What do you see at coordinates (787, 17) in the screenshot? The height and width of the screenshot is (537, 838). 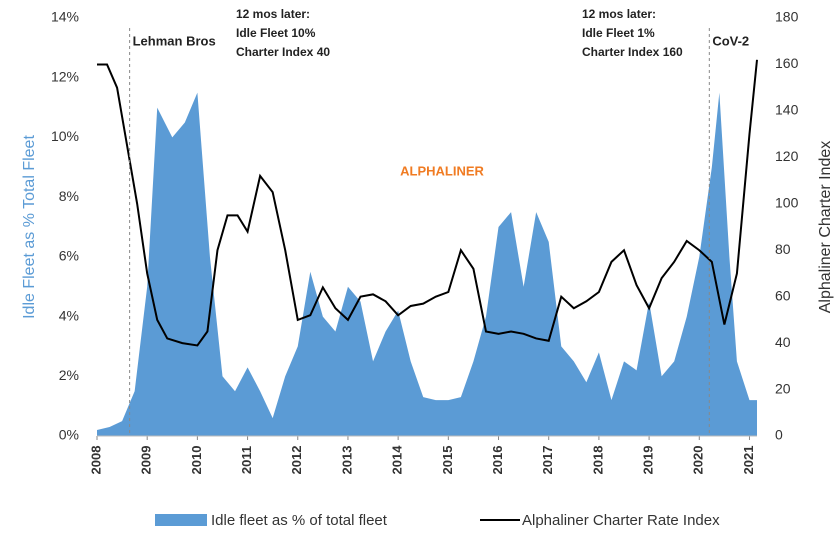 I see `y2-tick-label: 180` at bounding box center [787, 17].